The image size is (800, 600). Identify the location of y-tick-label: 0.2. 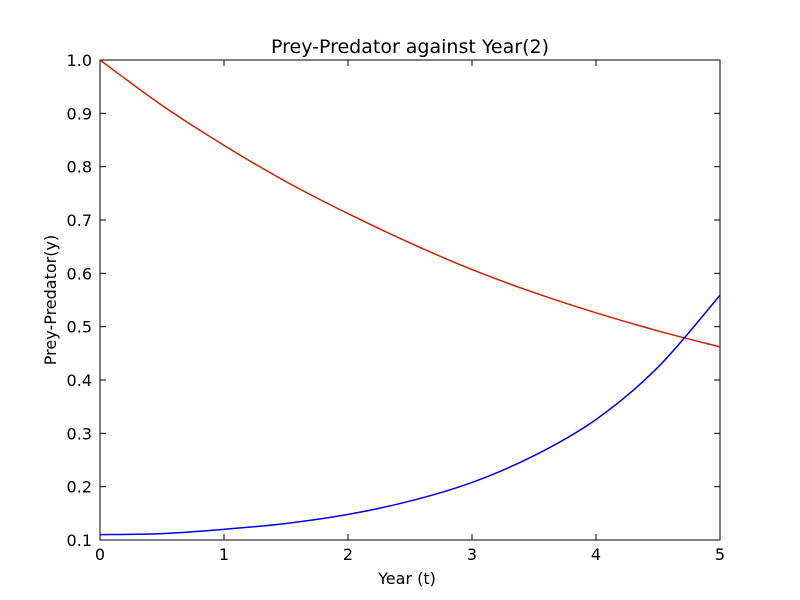
(79, 487).